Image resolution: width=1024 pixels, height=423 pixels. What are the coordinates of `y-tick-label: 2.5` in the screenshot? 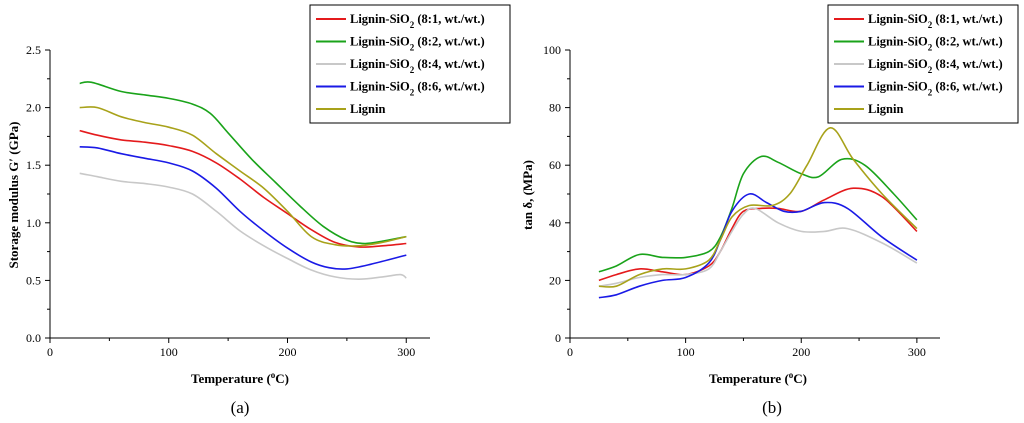 It's located at (33, 50).